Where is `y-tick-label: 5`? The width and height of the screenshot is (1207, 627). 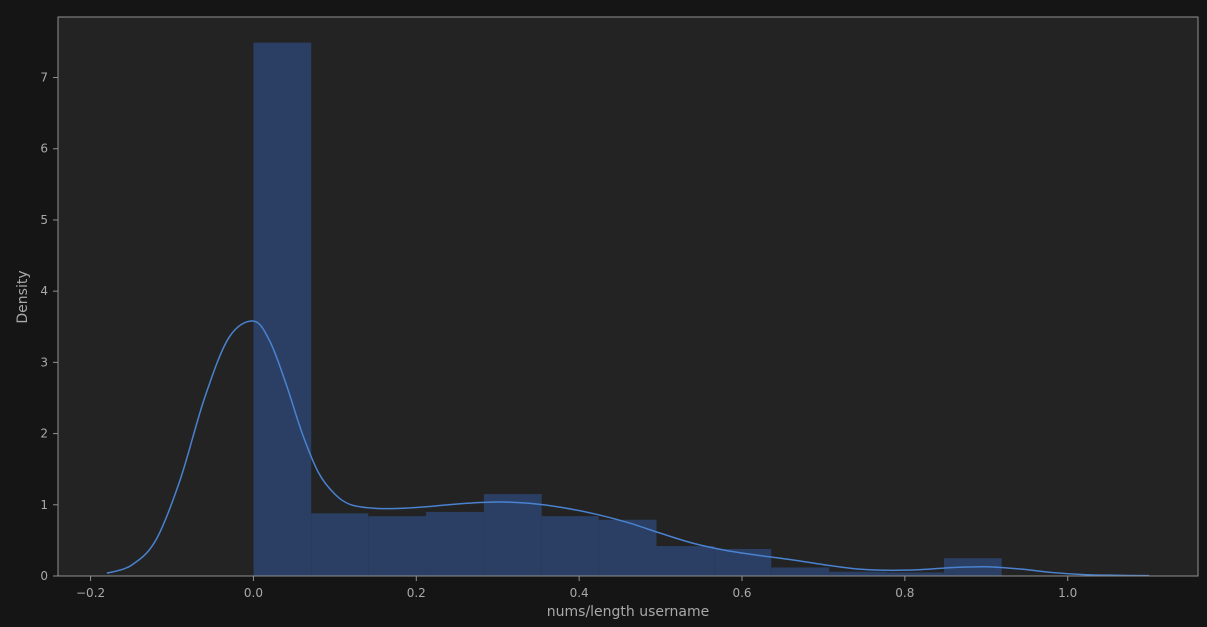 y-tick-label: 5 is located at coordinates (44, 220).